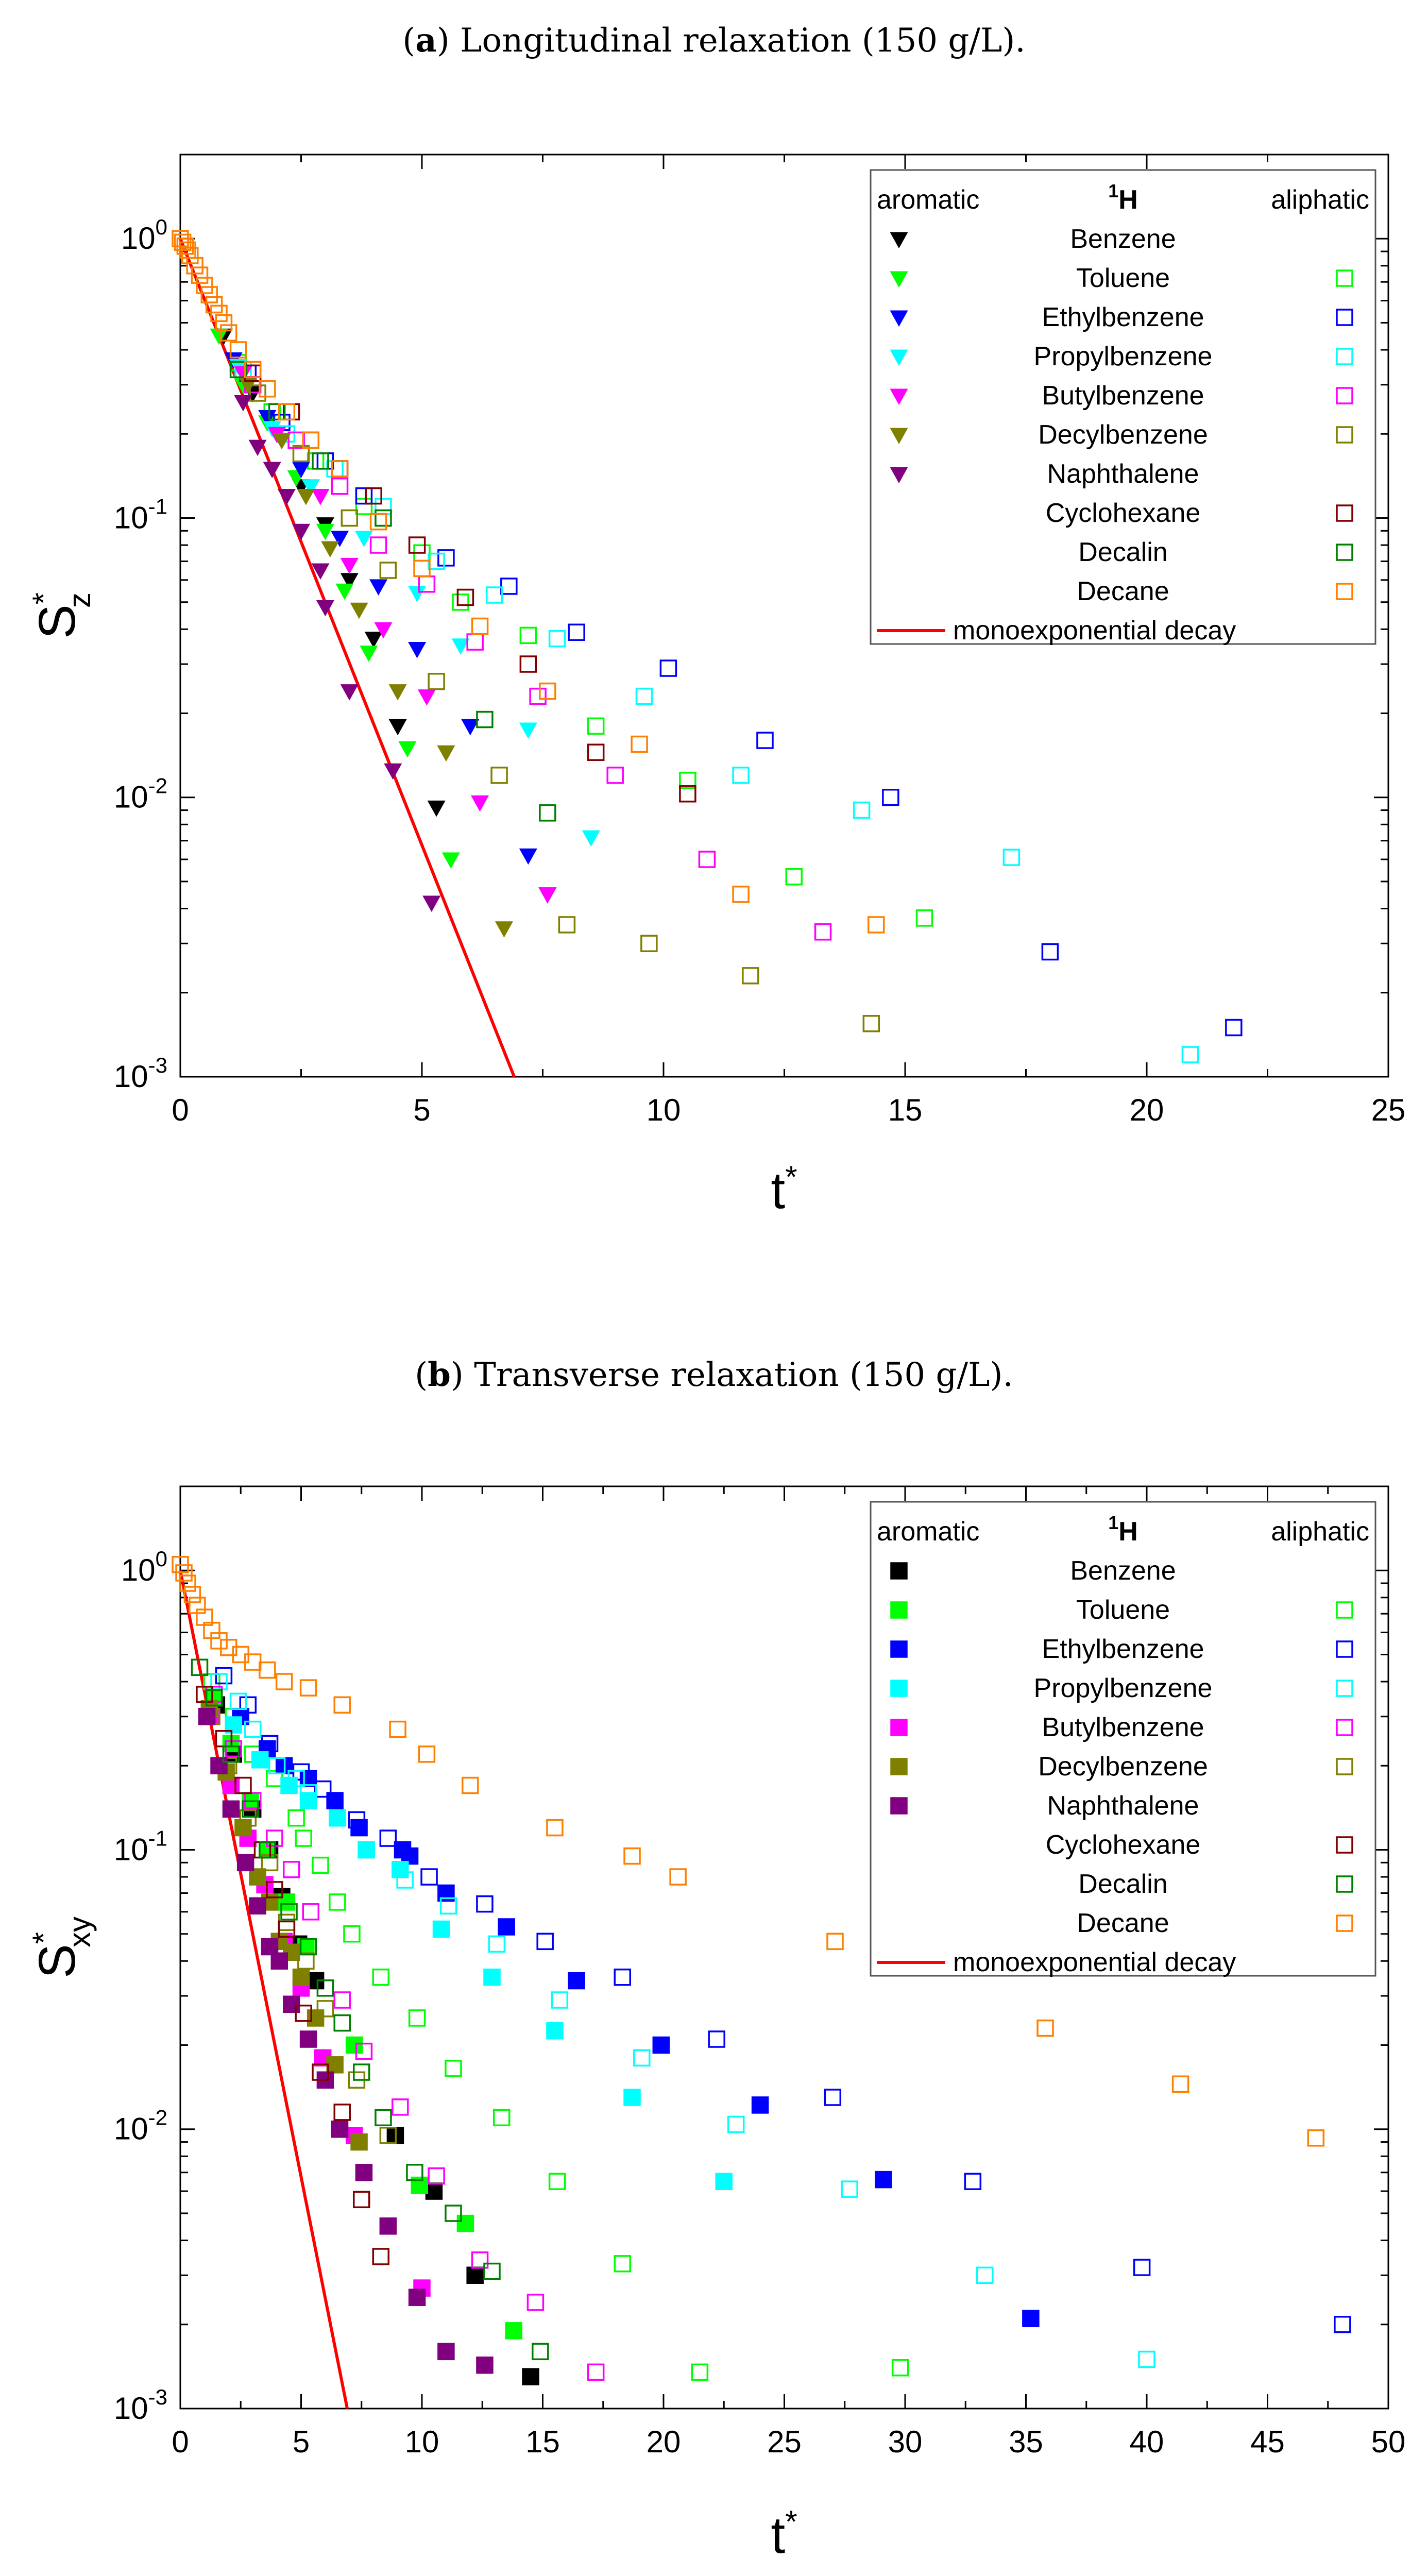 This screenshot has height=2576, width=1428. Describe the element at coordinates (899, 1571) in the screenshot. I see `legend-marker-aromatic` at that location.